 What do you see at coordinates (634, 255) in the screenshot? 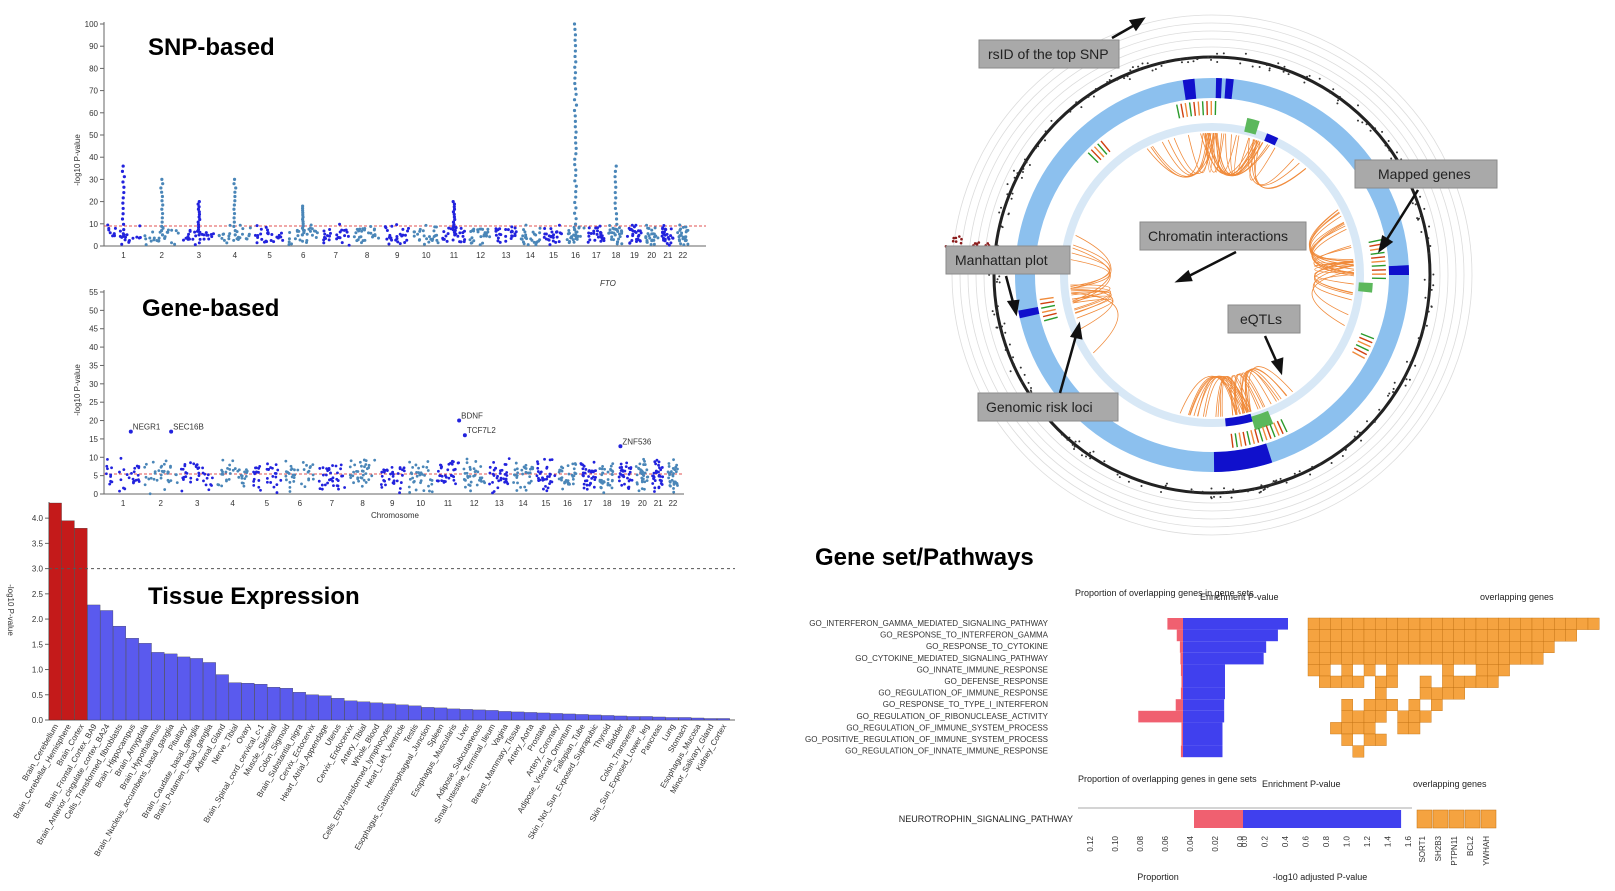
I see `snp-xtick-label: 19` at bounding box center [634, 255].